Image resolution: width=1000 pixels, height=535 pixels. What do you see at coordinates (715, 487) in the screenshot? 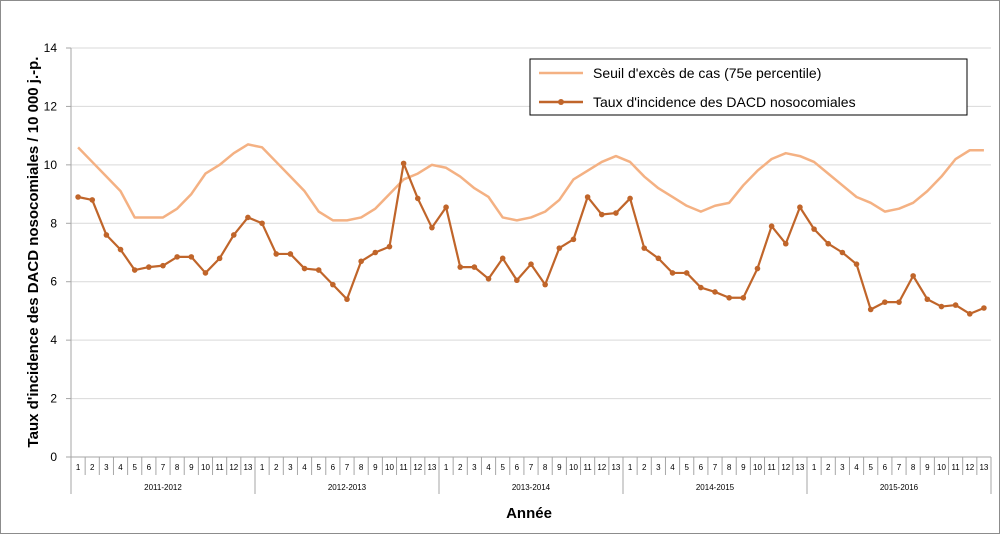
I see `year-label: 2014-2015` at bounding box center [715, 487].